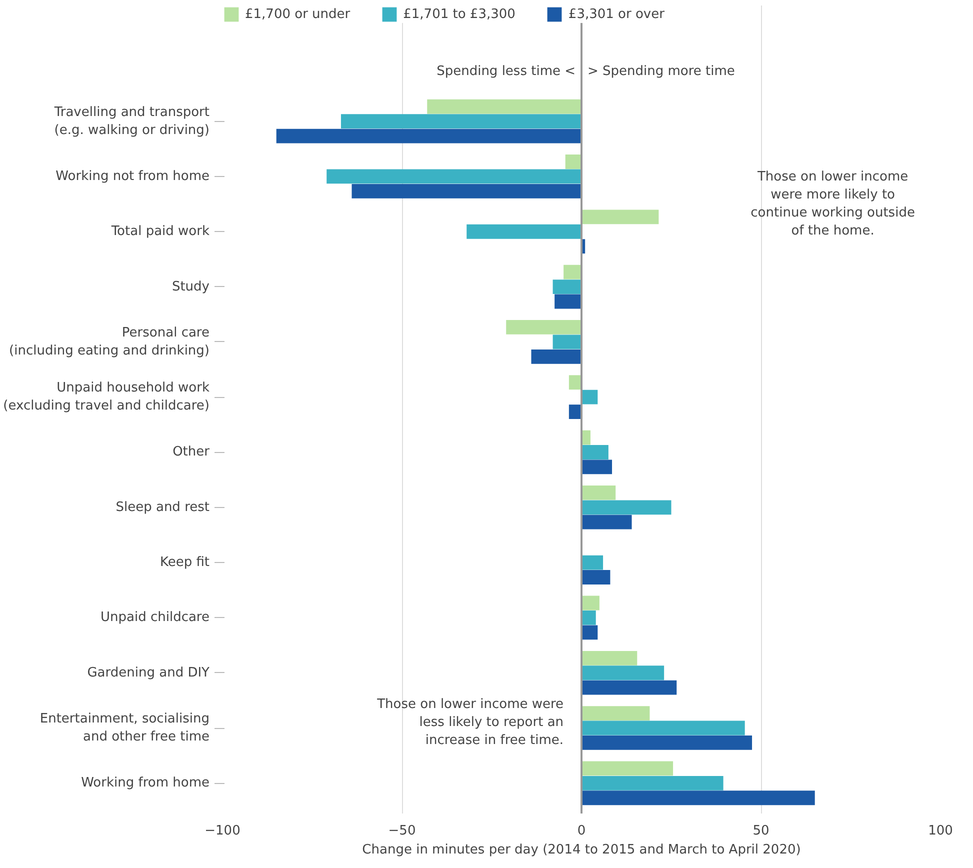  What do you see at coordinates (459, 14) in the screenshot?
I see `legend-label: £1,701 to £3,300` at bounding box center [459, 14].